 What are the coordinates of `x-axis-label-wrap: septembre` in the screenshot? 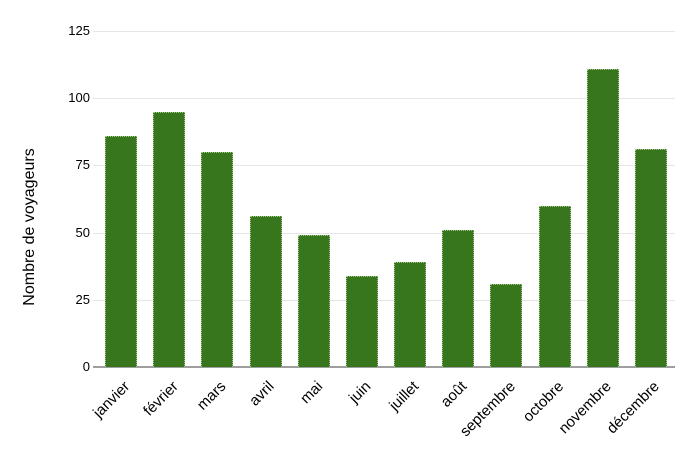 It's located at (437, 409).